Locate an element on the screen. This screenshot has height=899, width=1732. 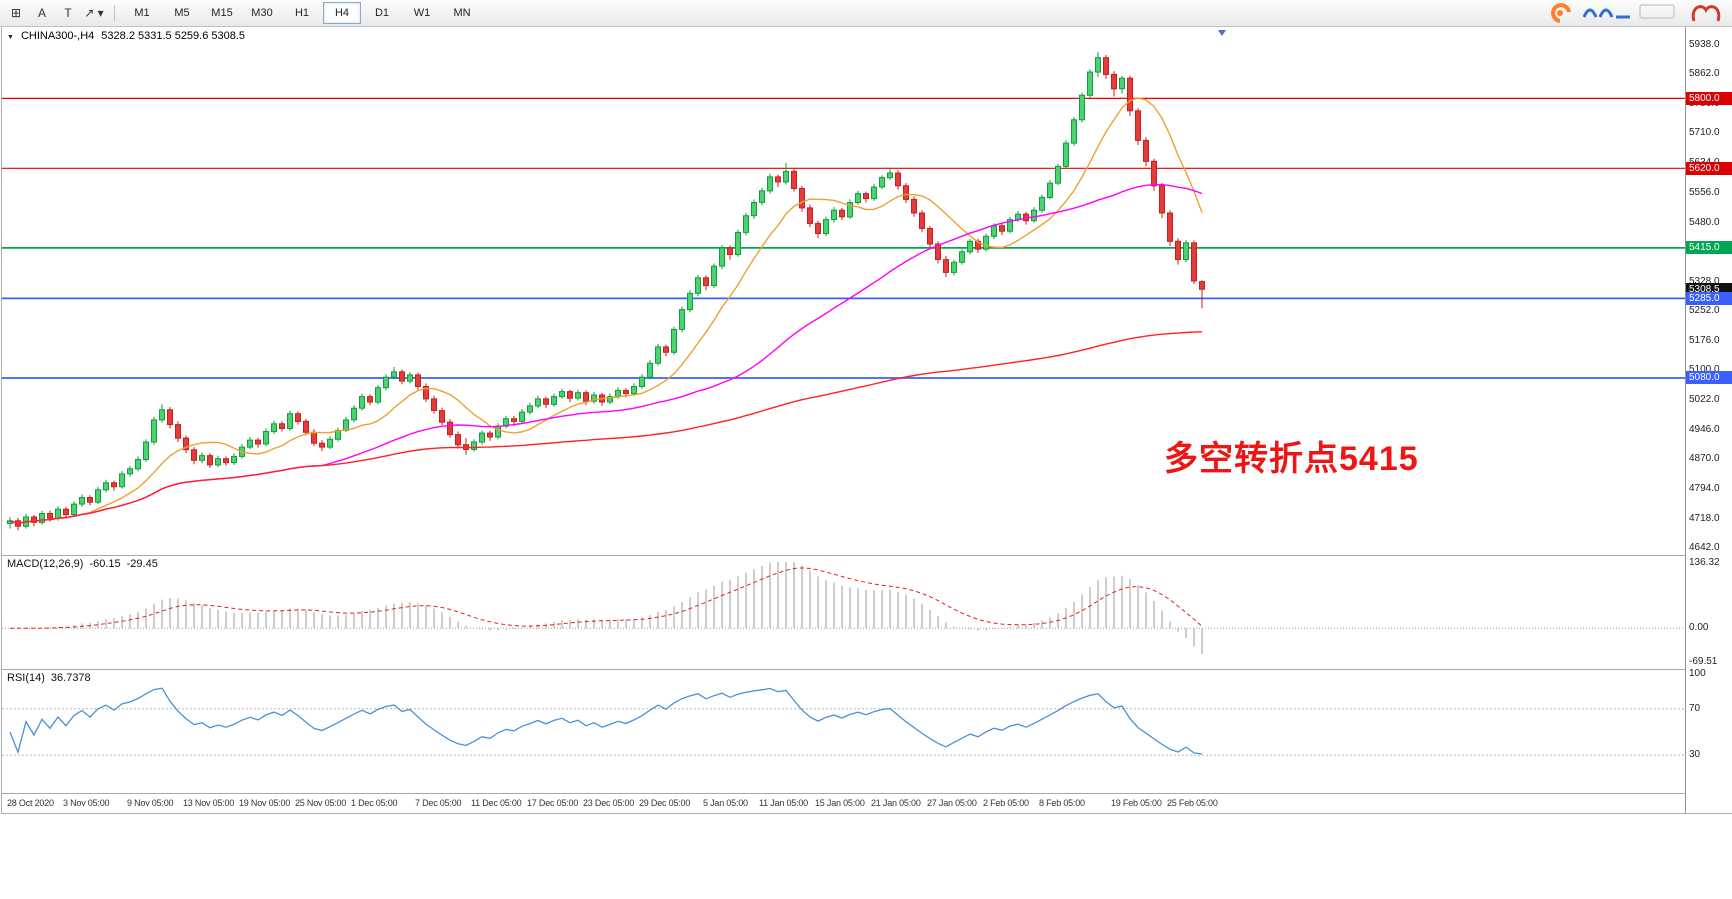
rsi-line is located at coordinates (606, 721).